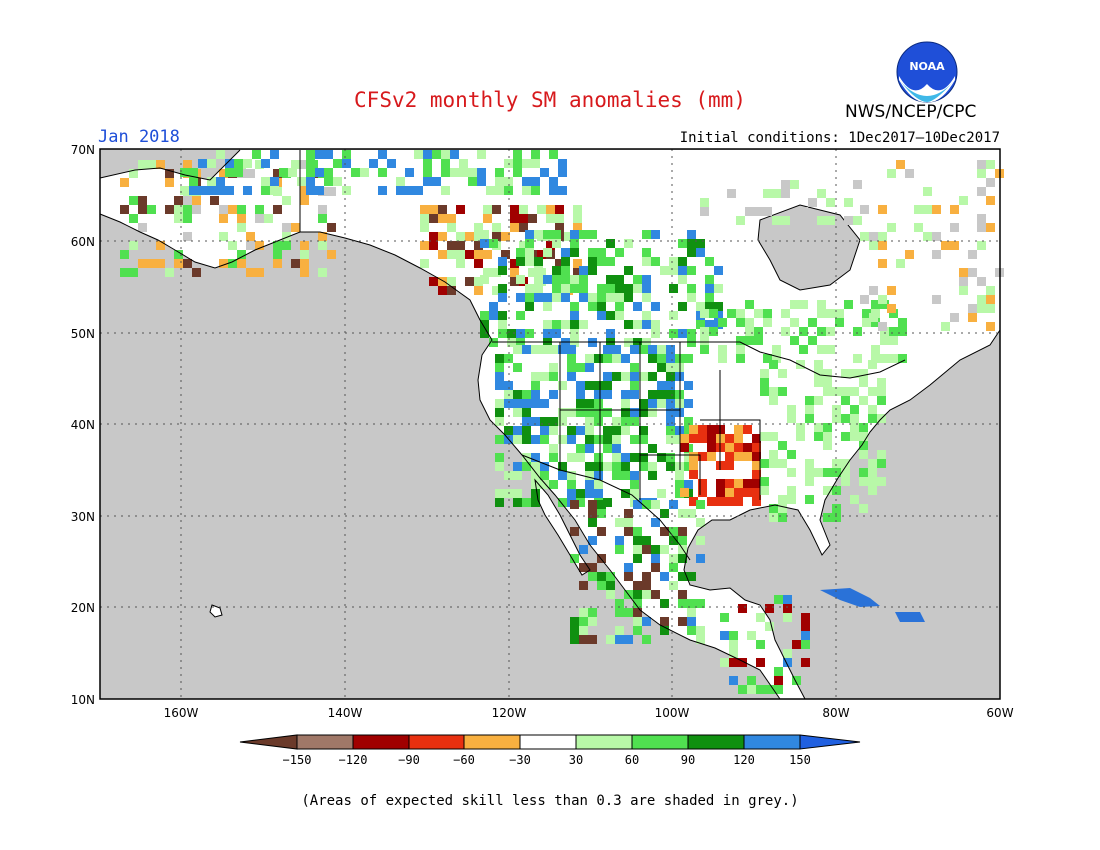 Image resolution: width=1100 pixels, height=850 pixels. What do you see at coordinates (688, 760) in the screenshot?
I see `legend-label: 90` at bounding box center [688, 760].